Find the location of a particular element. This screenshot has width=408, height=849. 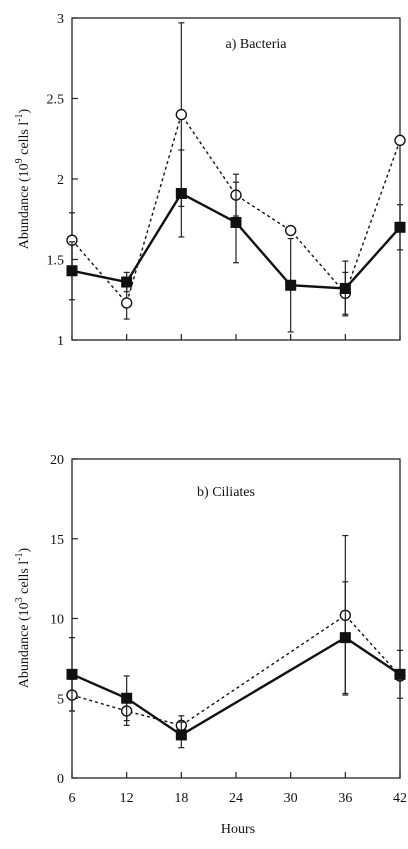

y-axis-title-part: 3 is located at coordinates (19, 599).